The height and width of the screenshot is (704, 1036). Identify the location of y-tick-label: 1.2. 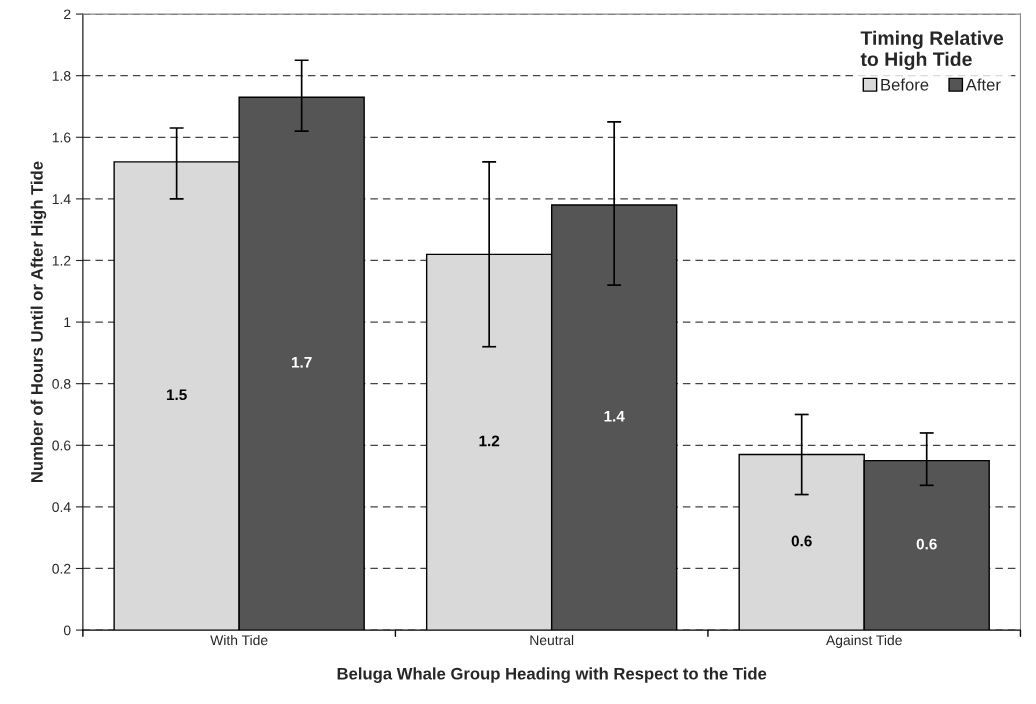
(61, 260).